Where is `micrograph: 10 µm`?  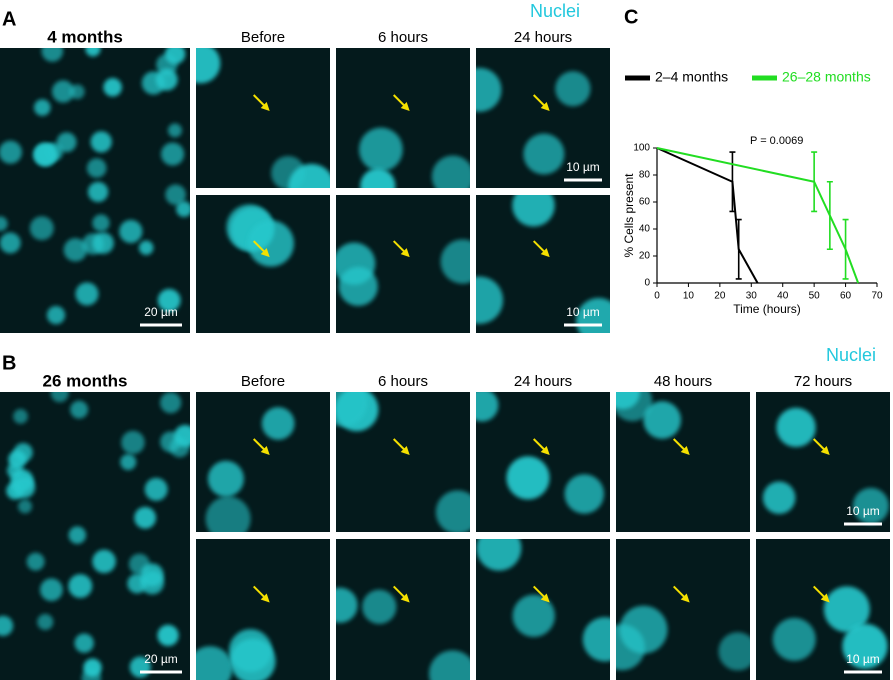
micrograph: 10 µm is located at coordinates (823, 462).